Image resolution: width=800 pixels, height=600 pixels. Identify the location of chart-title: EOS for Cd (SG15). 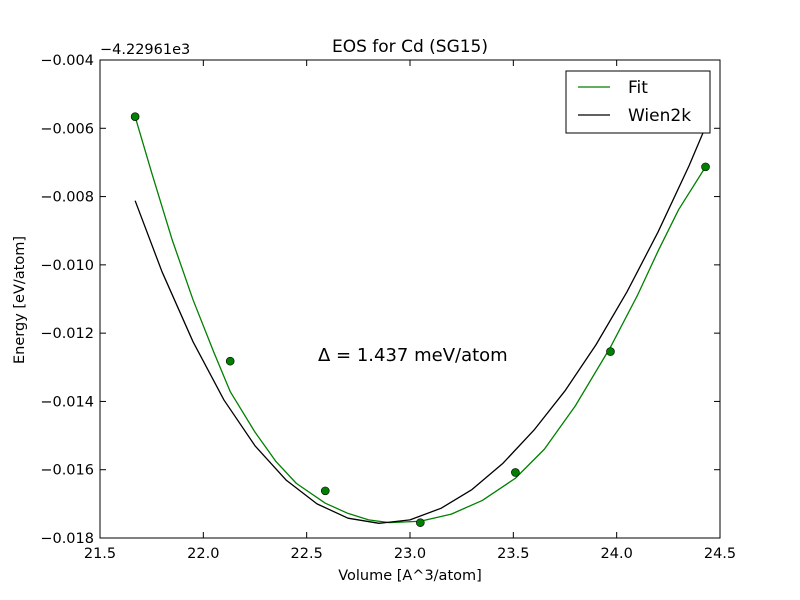
(410, 47).